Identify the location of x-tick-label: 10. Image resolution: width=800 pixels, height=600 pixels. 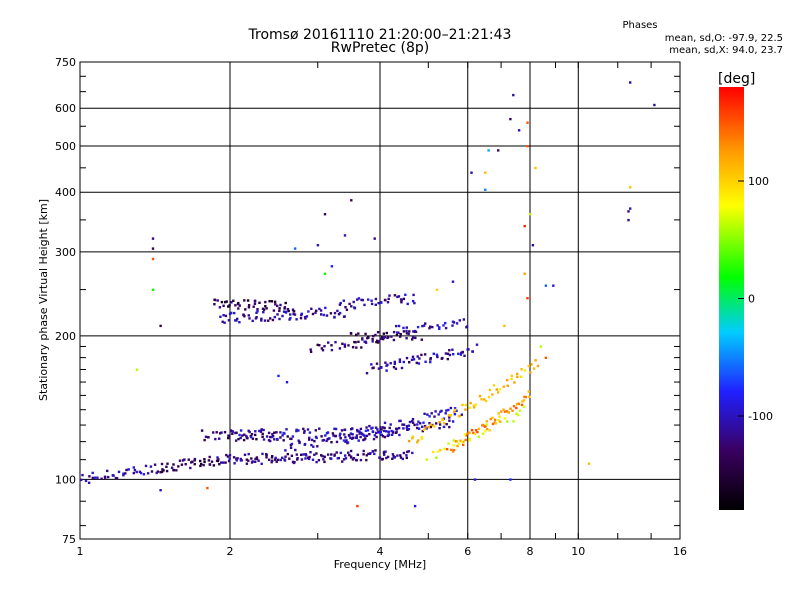
(578, 551).